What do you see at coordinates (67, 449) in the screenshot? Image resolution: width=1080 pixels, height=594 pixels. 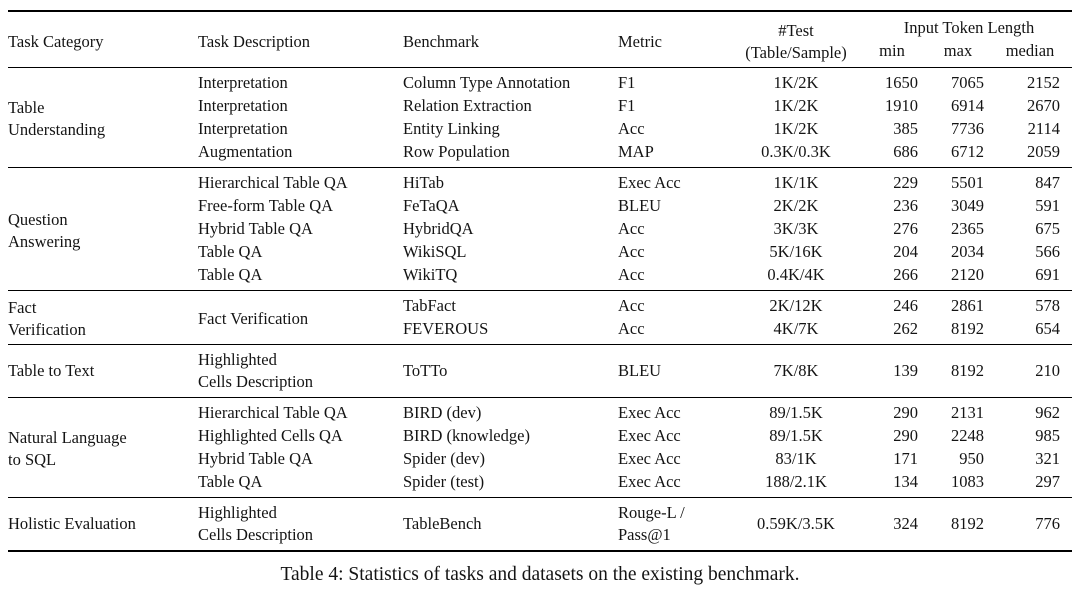 I see `cell-task-category: Natural Language to SQL` at bounding box center [67, 449].